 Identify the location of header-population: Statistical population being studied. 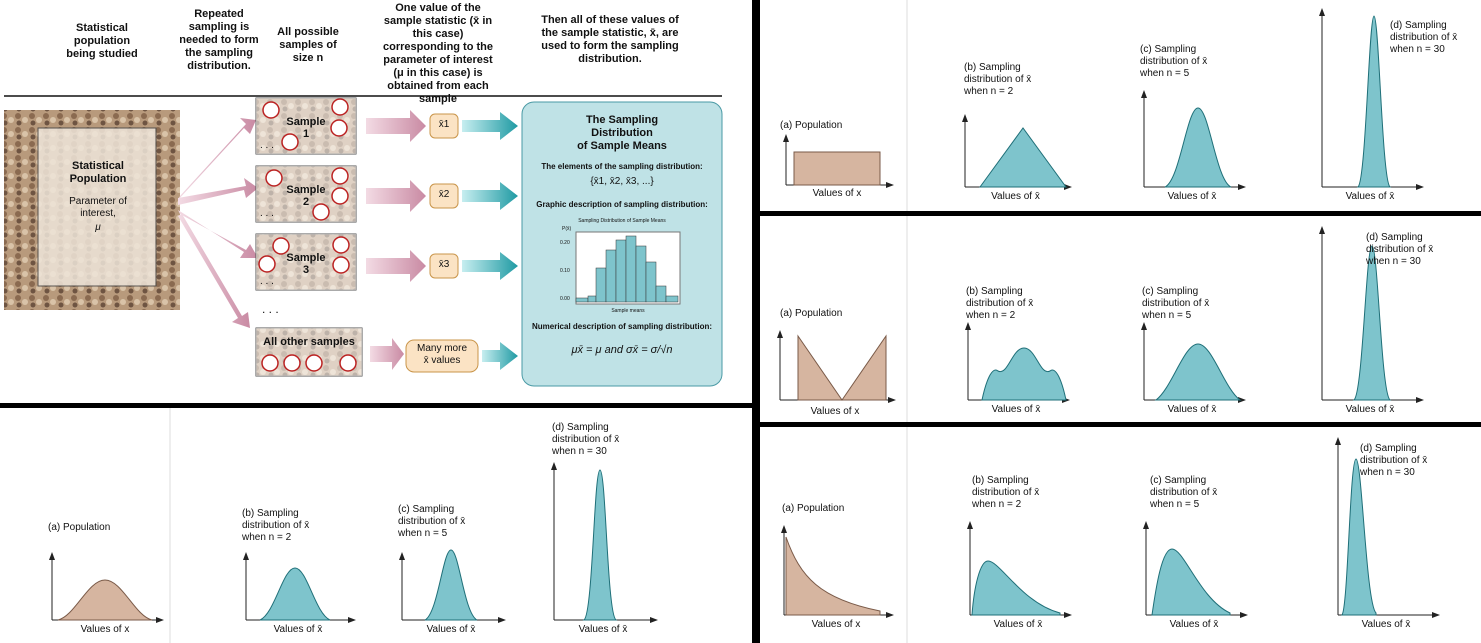
(102, 41).